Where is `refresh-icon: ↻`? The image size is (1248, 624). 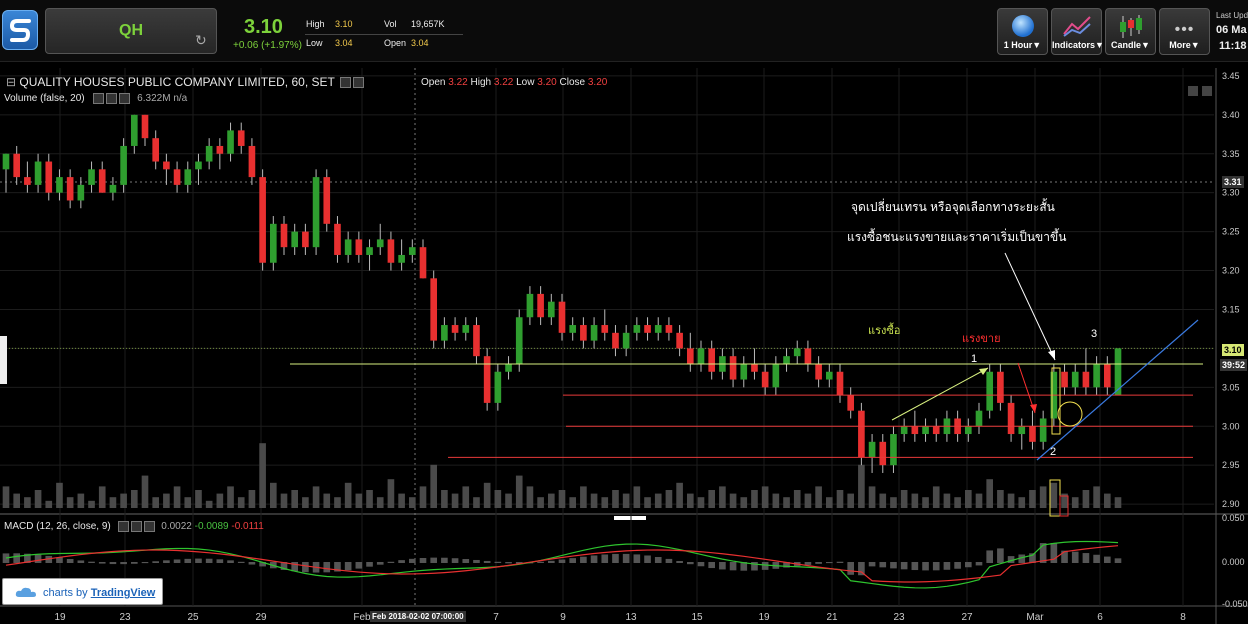 refresh-icon: ↻ is located at coordinates (201, 40).